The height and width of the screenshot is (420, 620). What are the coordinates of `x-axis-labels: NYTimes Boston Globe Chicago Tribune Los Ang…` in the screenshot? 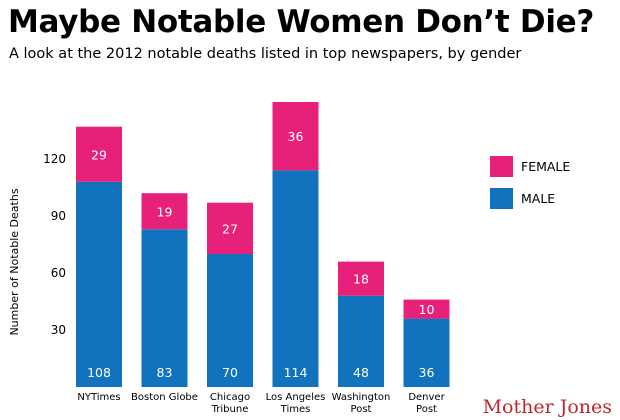 It's located at (261, 403).